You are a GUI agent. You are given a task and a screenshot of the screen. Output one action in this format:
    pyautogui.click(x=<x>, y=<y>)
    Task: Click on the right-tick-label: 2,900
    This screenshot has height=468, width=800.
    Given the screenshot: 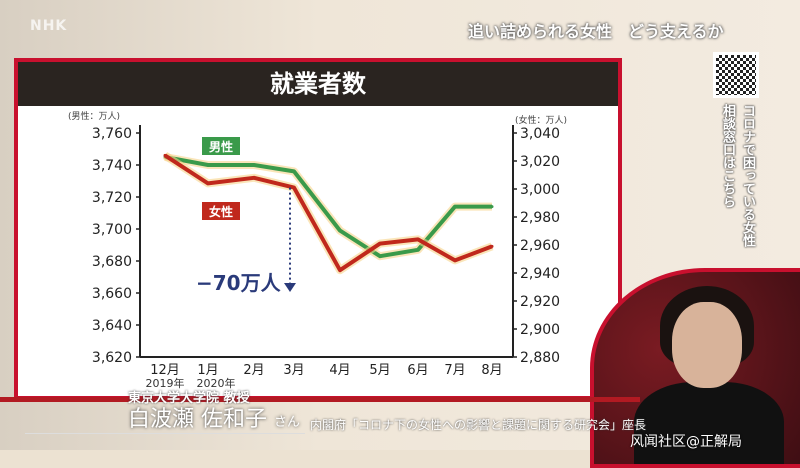 What is the action you would take?
    pyautogui.click(x=540, y=330)
    